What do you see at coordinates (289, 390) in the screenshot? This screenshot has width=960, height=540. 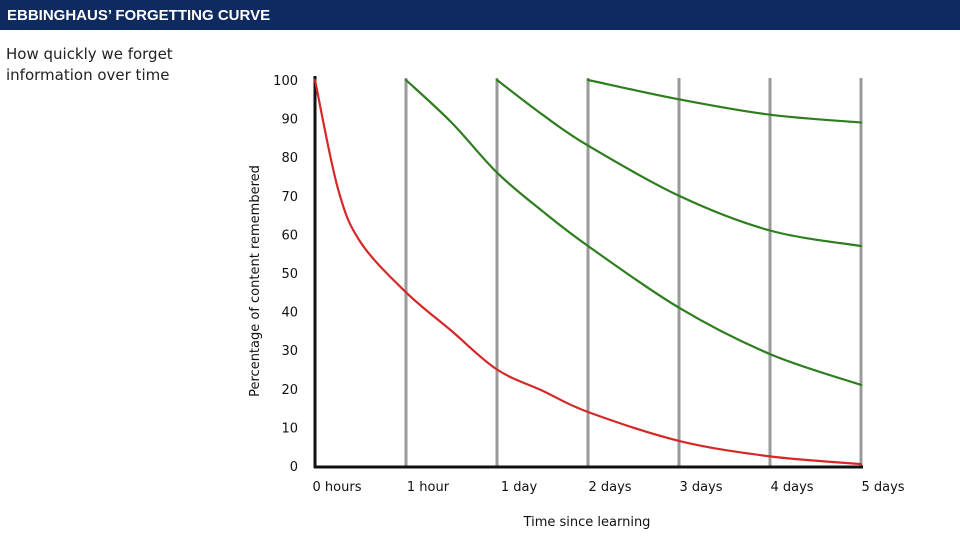 I see `y-tick-label: 20` at bounding box center [289, 390].